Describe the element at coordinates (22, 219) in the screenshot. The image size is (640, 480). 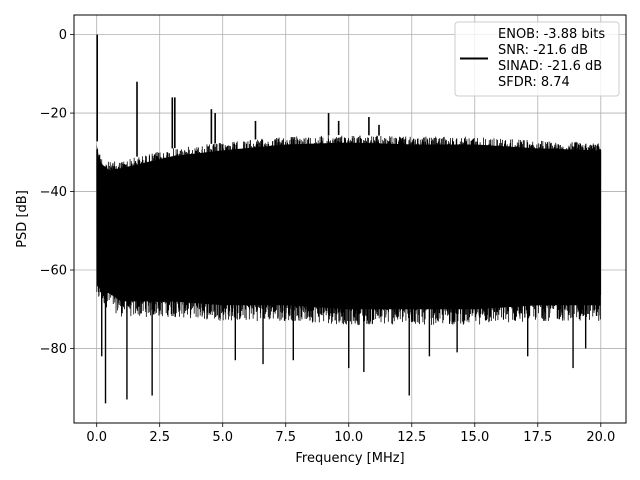
I see `y-axis-label: PSD [dB]` at that location.